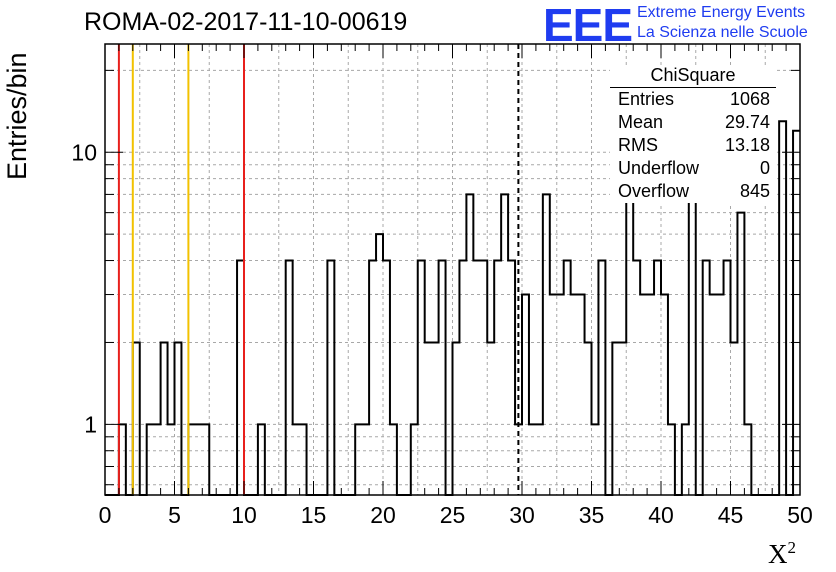  I want to click on x-axis-label-symbol: X, so click(778, 554).